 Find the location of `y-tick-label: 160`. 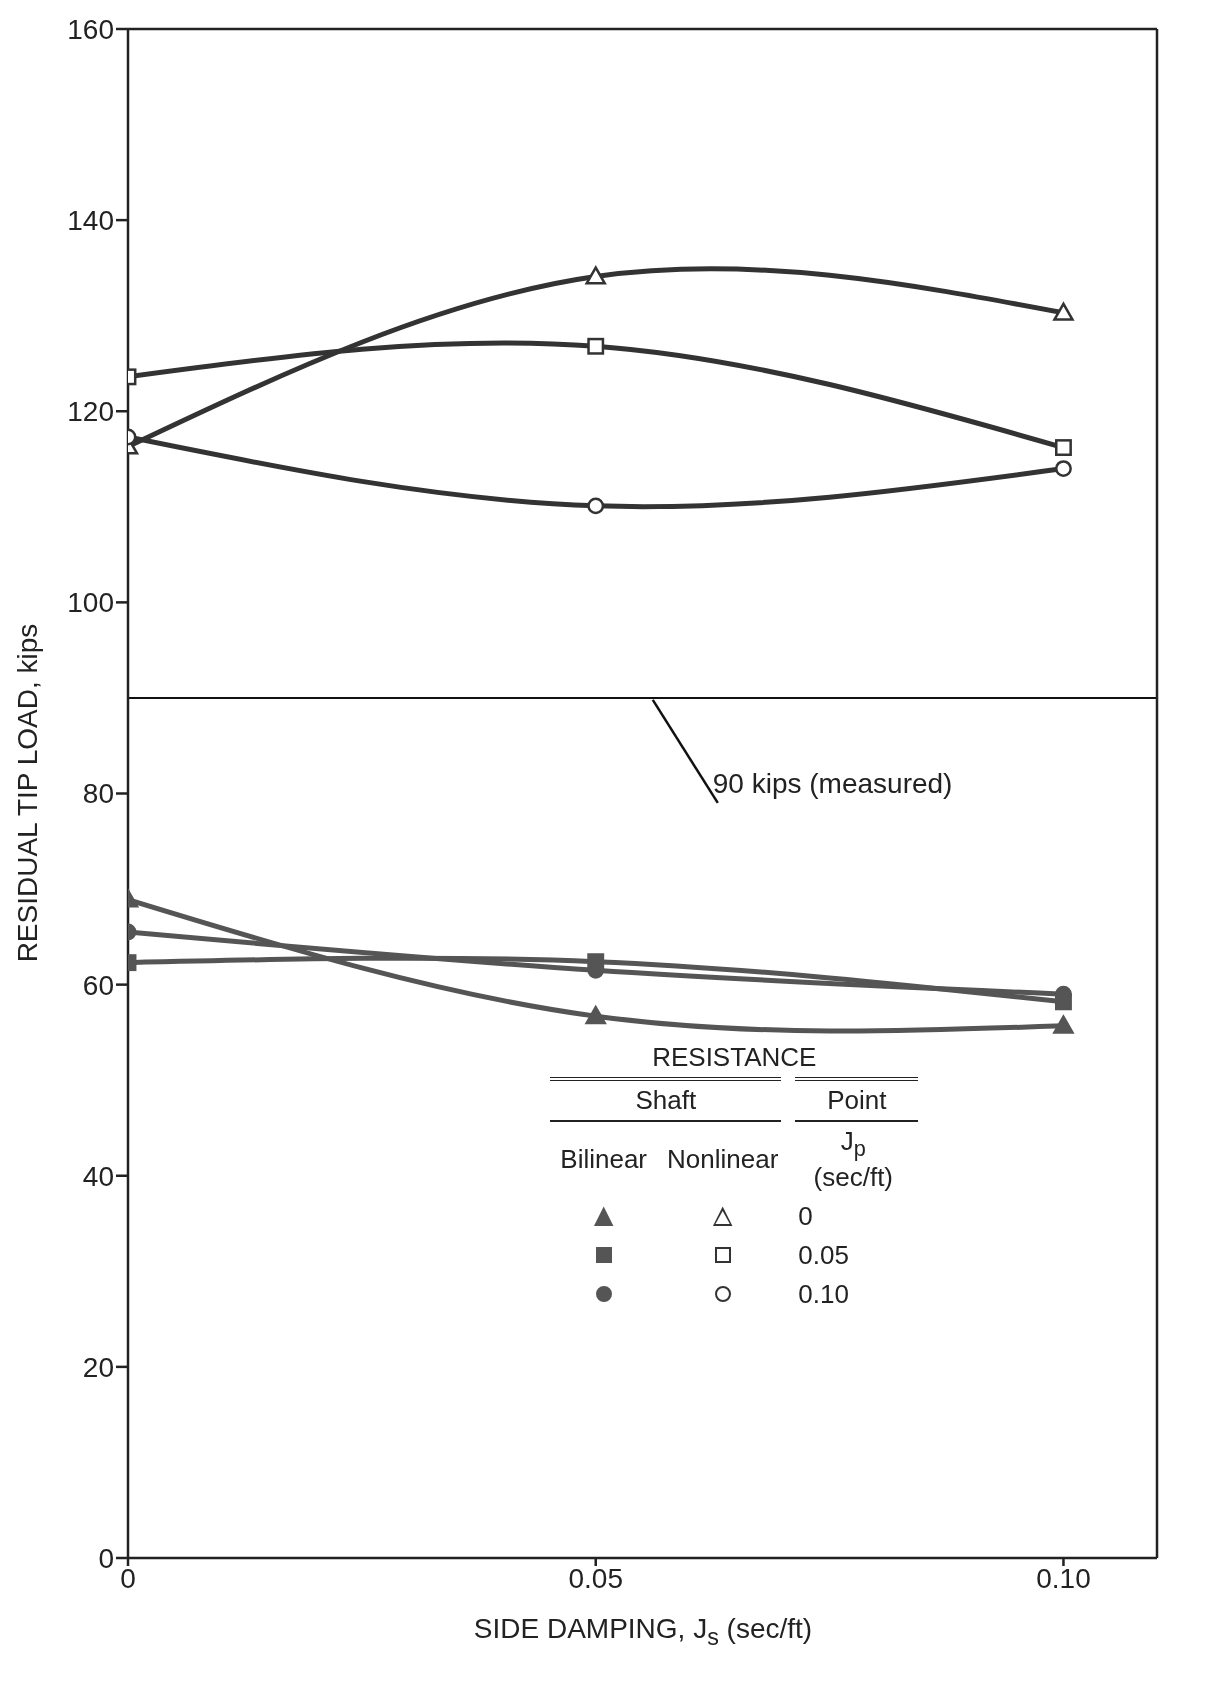

y-tick-label: 160 is located at coordinates (90, 29).